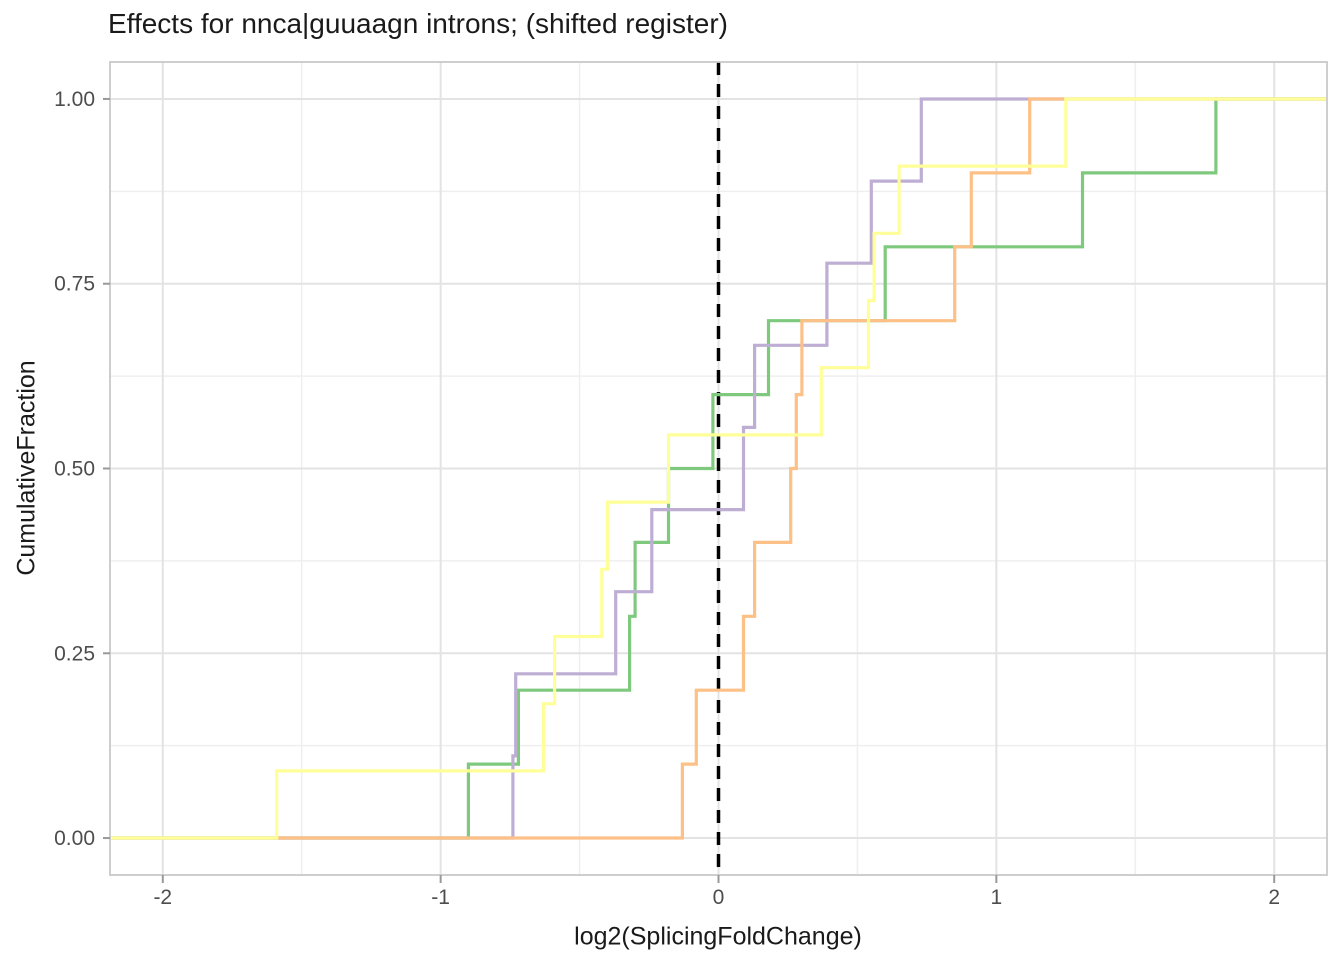 This screenshot has height=960, width=1344. What do you see at coordinates (74, 469) in the screenshot?
I see `y-tick-label: 0.50` at bounding box center [74, 469].